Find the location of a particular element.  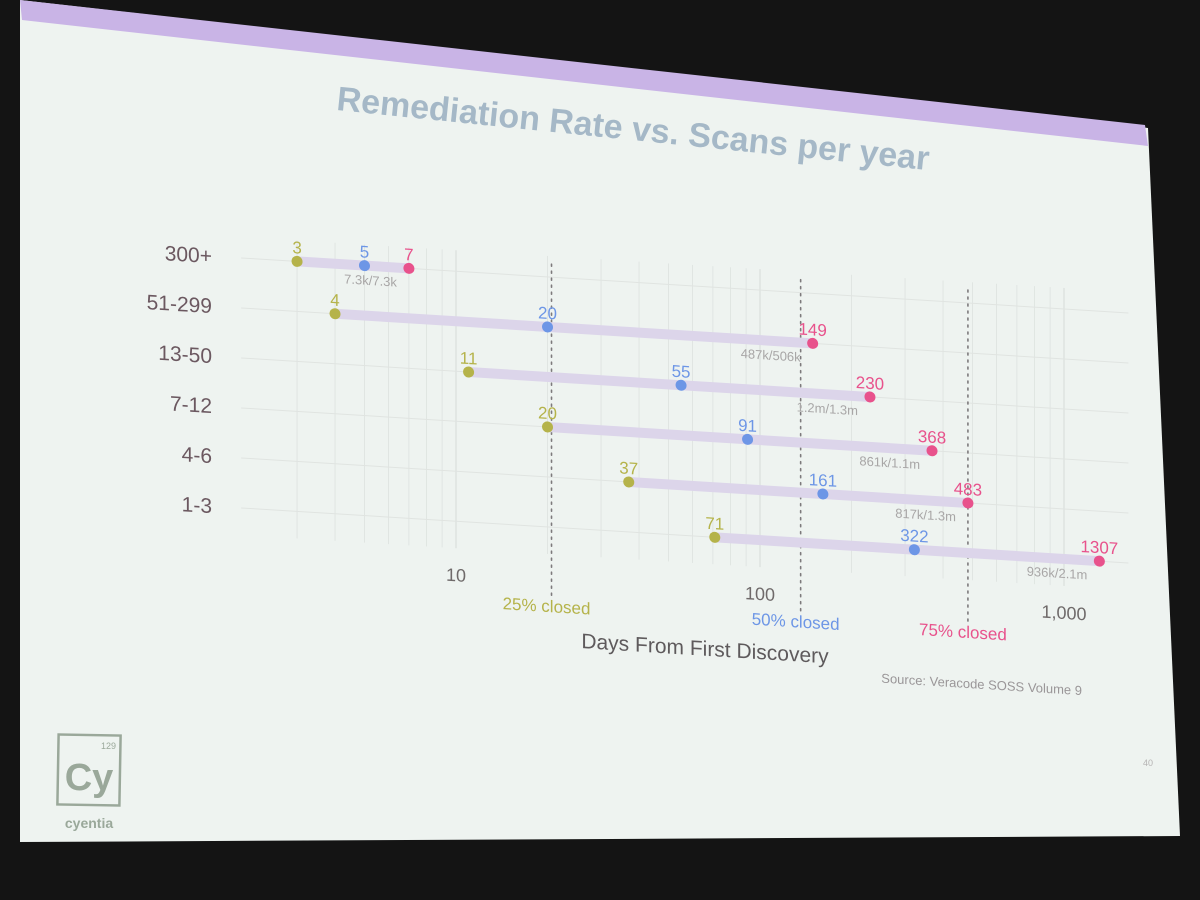

closed-count-label: 936k/2.1m is located at coordinates (1057, 573).